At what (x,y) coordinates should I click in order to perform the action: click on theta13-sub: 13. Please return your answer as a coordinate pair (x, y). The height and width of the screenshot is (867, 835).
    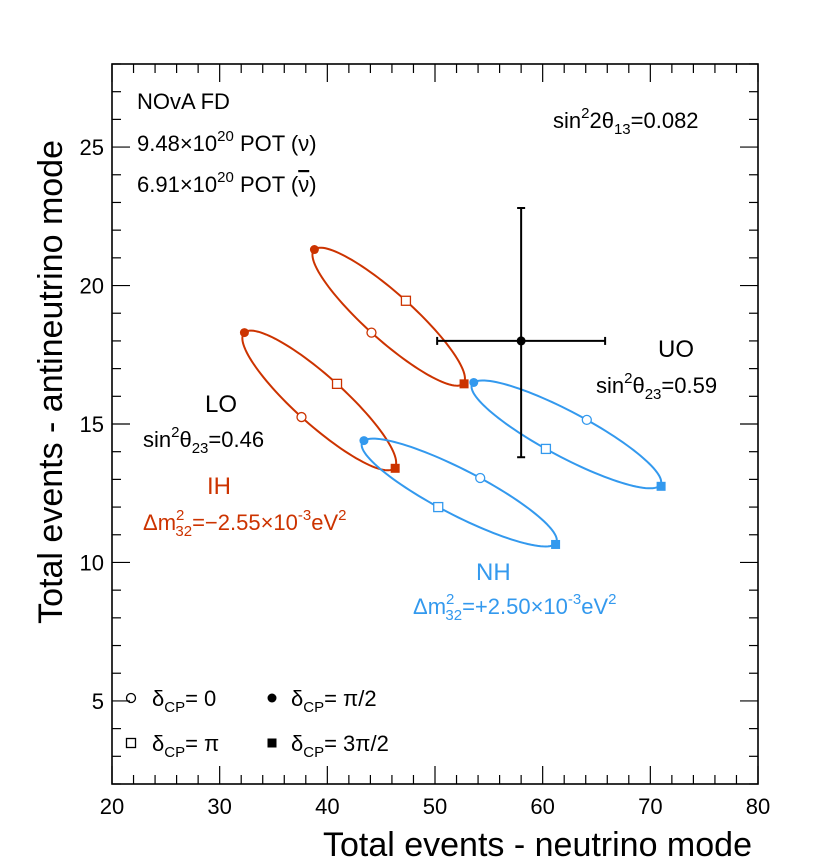
    Looking at the image, I should click on (622, 129).